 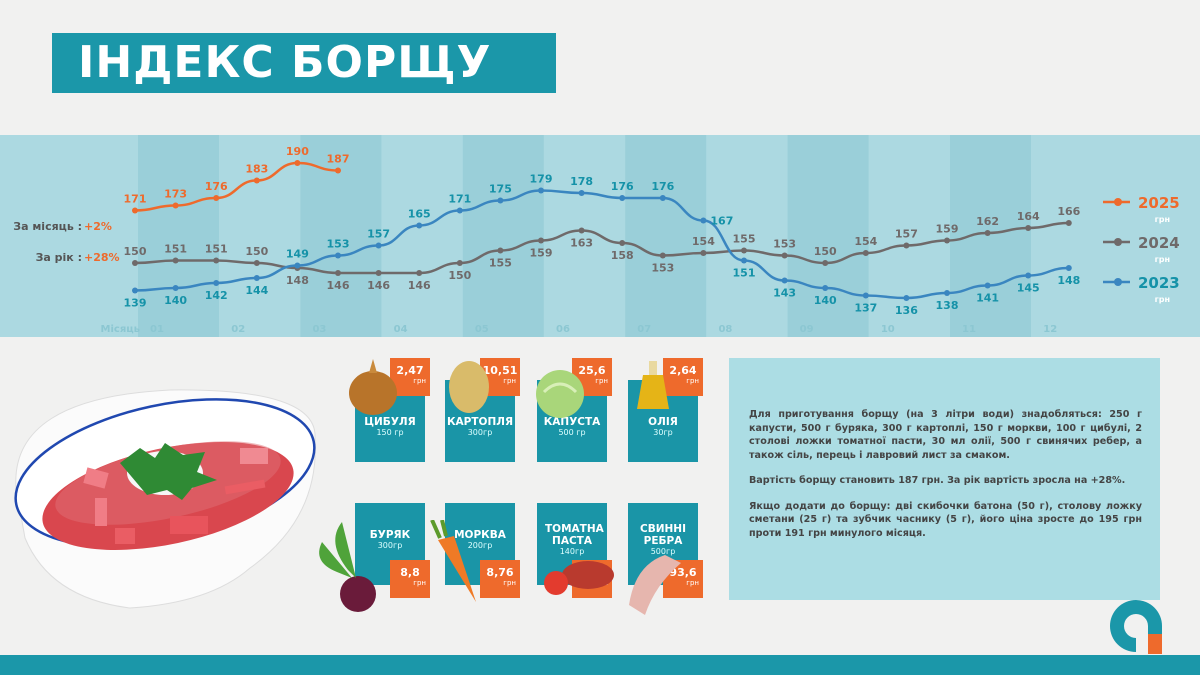 I want to click on price-value: 10,51, so click(x=500, y=370).